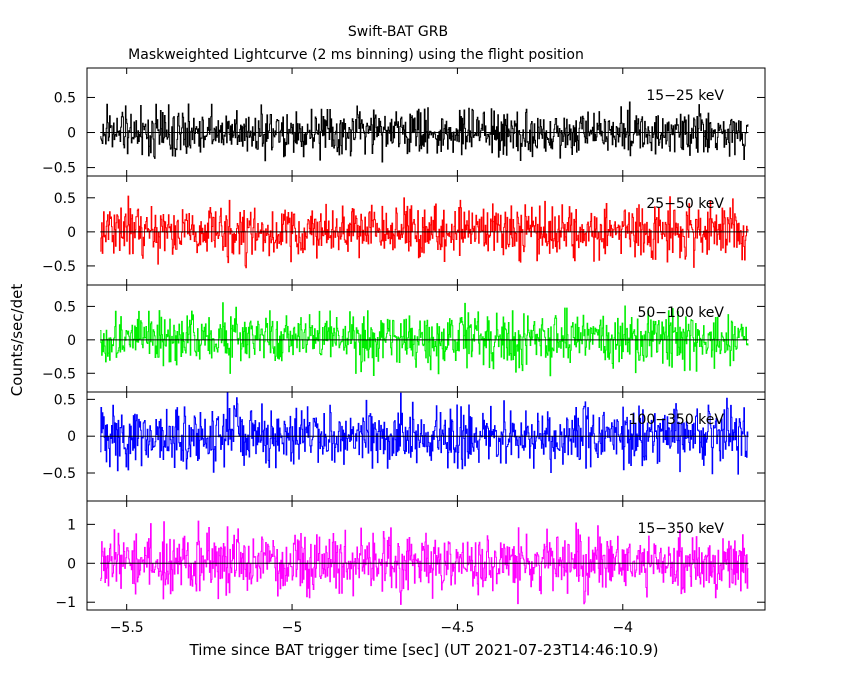  What do you see at coordinates (398, 32) in the screenshot?
I see `chart-title: Swift-BAT GRB` at bounding box center [398, 32].